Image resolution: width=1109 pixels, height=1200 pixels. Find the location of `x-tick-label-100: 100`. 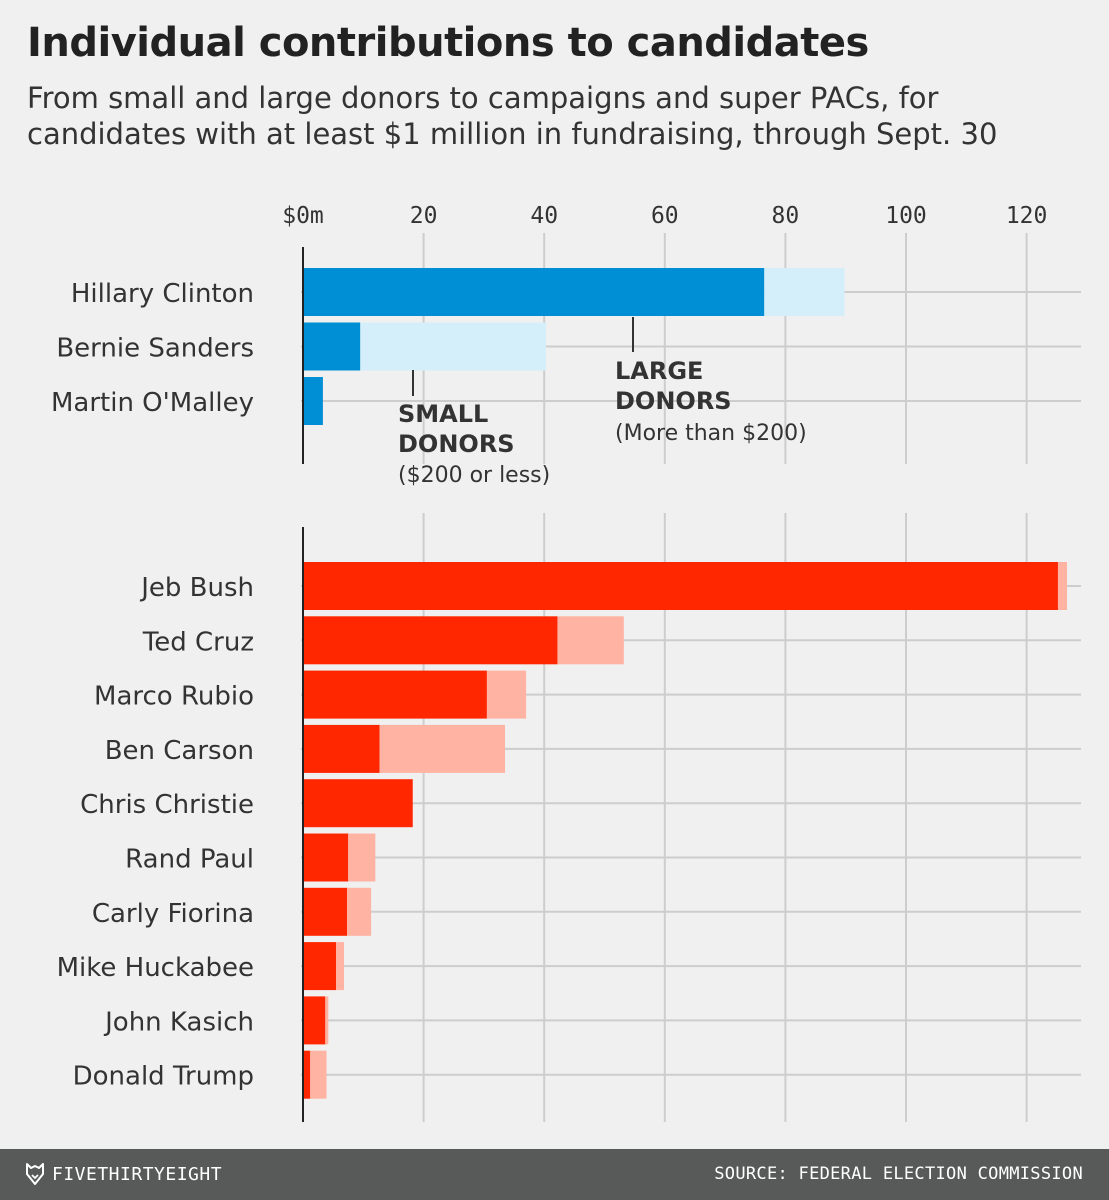

x-tick-label-100: 100 is located at coordinates (906, 216).